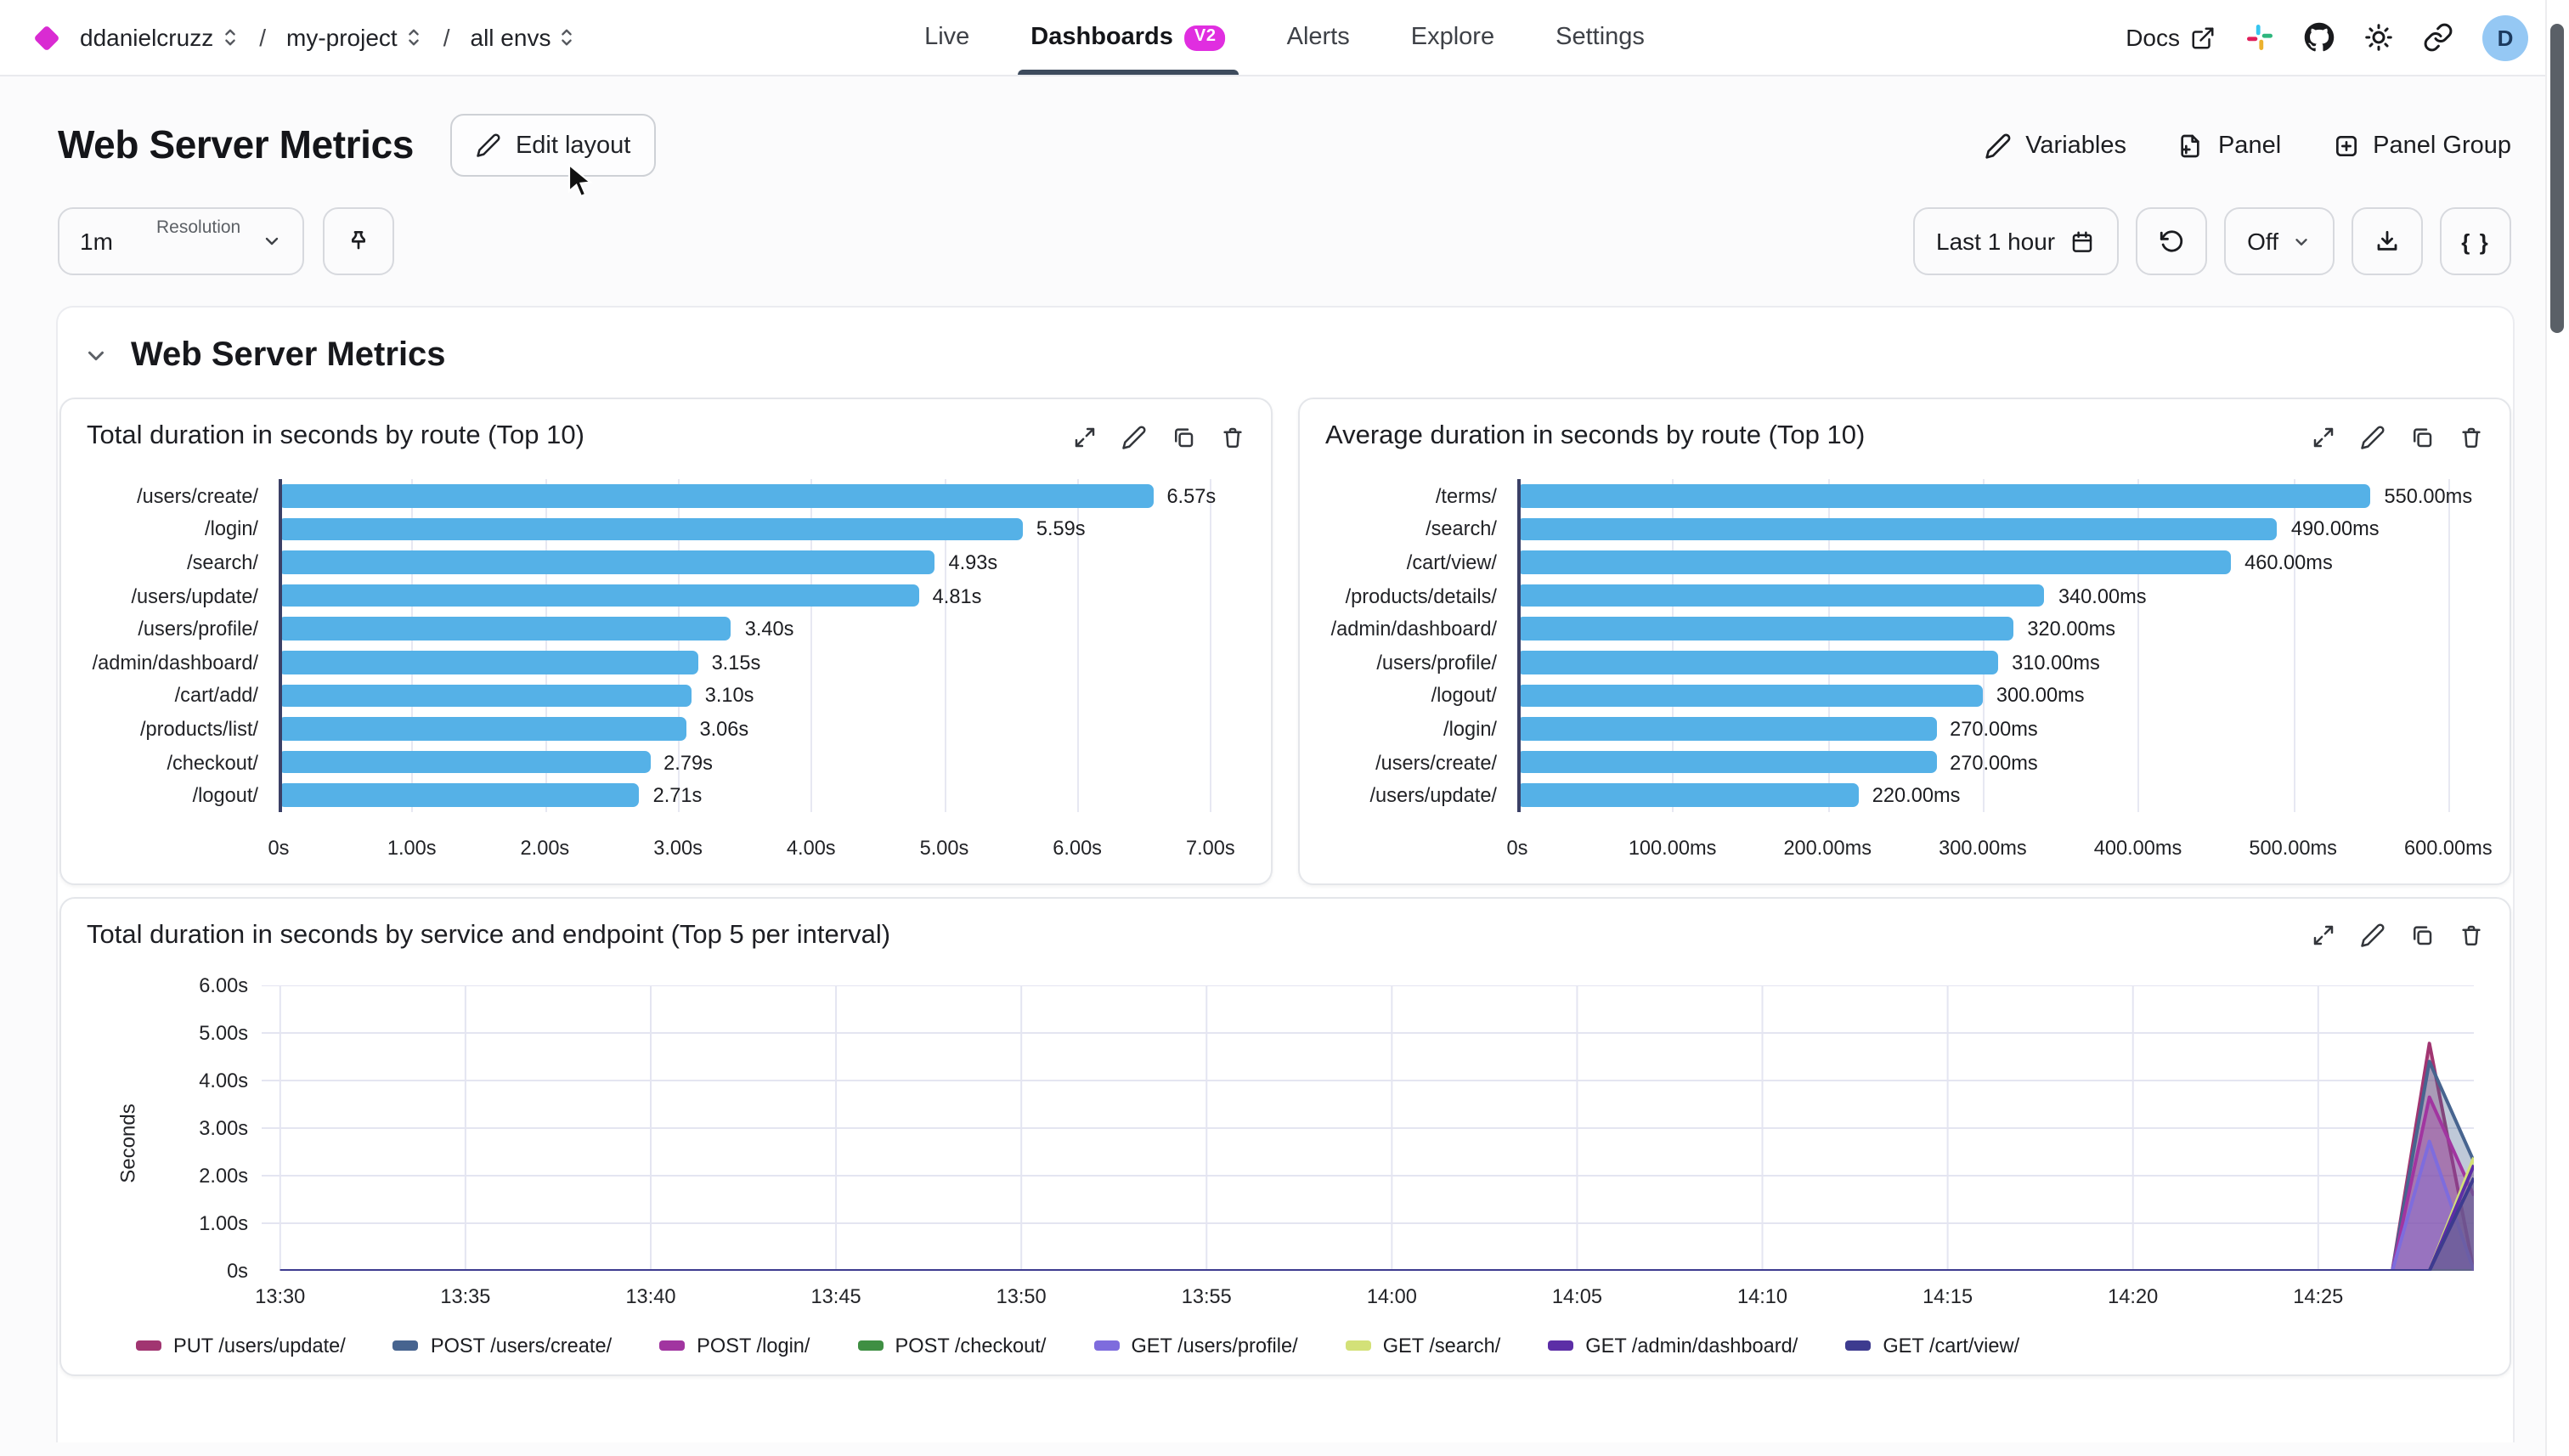  What do you see at coordinates (2346, 145) in the screenshot?
I see `plus-square-icon` at bounding box center [2346, 145].